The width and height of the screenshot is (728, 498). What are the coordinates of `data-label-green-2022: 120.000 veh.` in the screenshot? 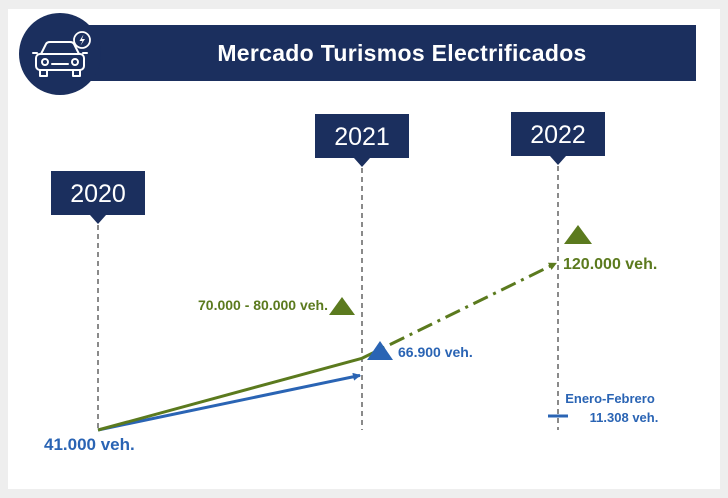 It's located at (610, 264).